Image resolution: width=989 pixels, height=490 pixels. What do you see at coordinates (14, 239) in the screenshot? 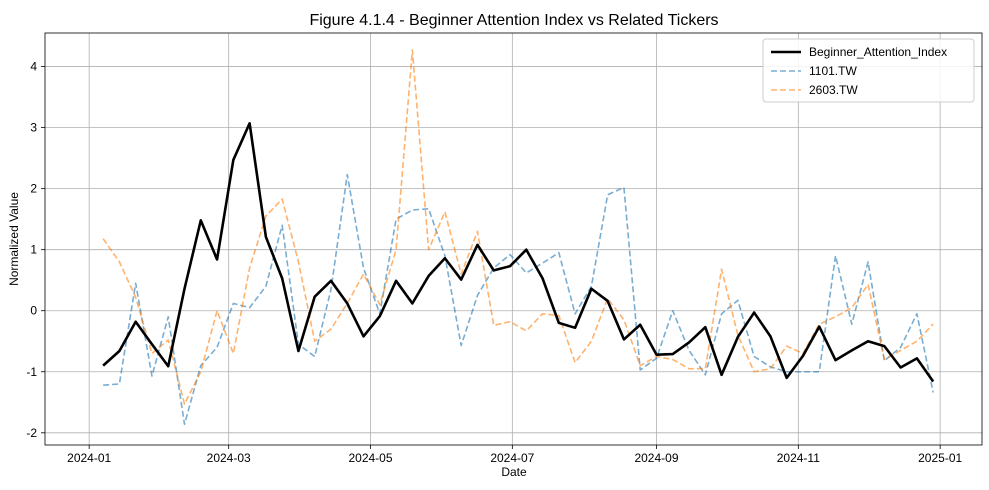
I see `y-axis-label: Normalized Value` at bounding box center [14, 239].